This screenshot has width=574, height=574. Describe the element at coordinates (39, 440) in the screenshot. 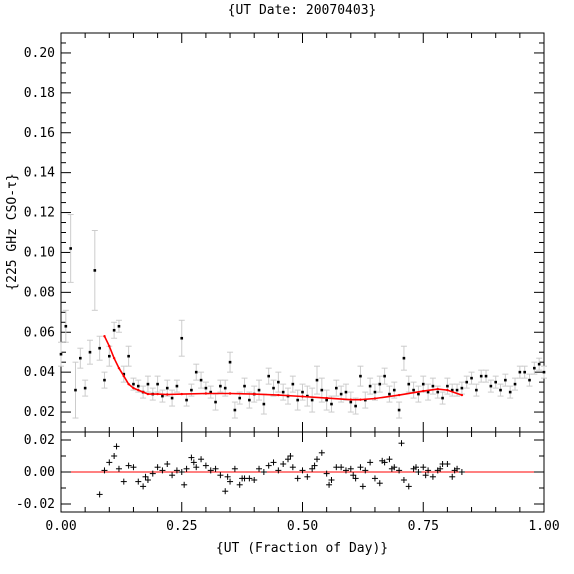

I see `resid-y-tick-label: 0.02` at that location.